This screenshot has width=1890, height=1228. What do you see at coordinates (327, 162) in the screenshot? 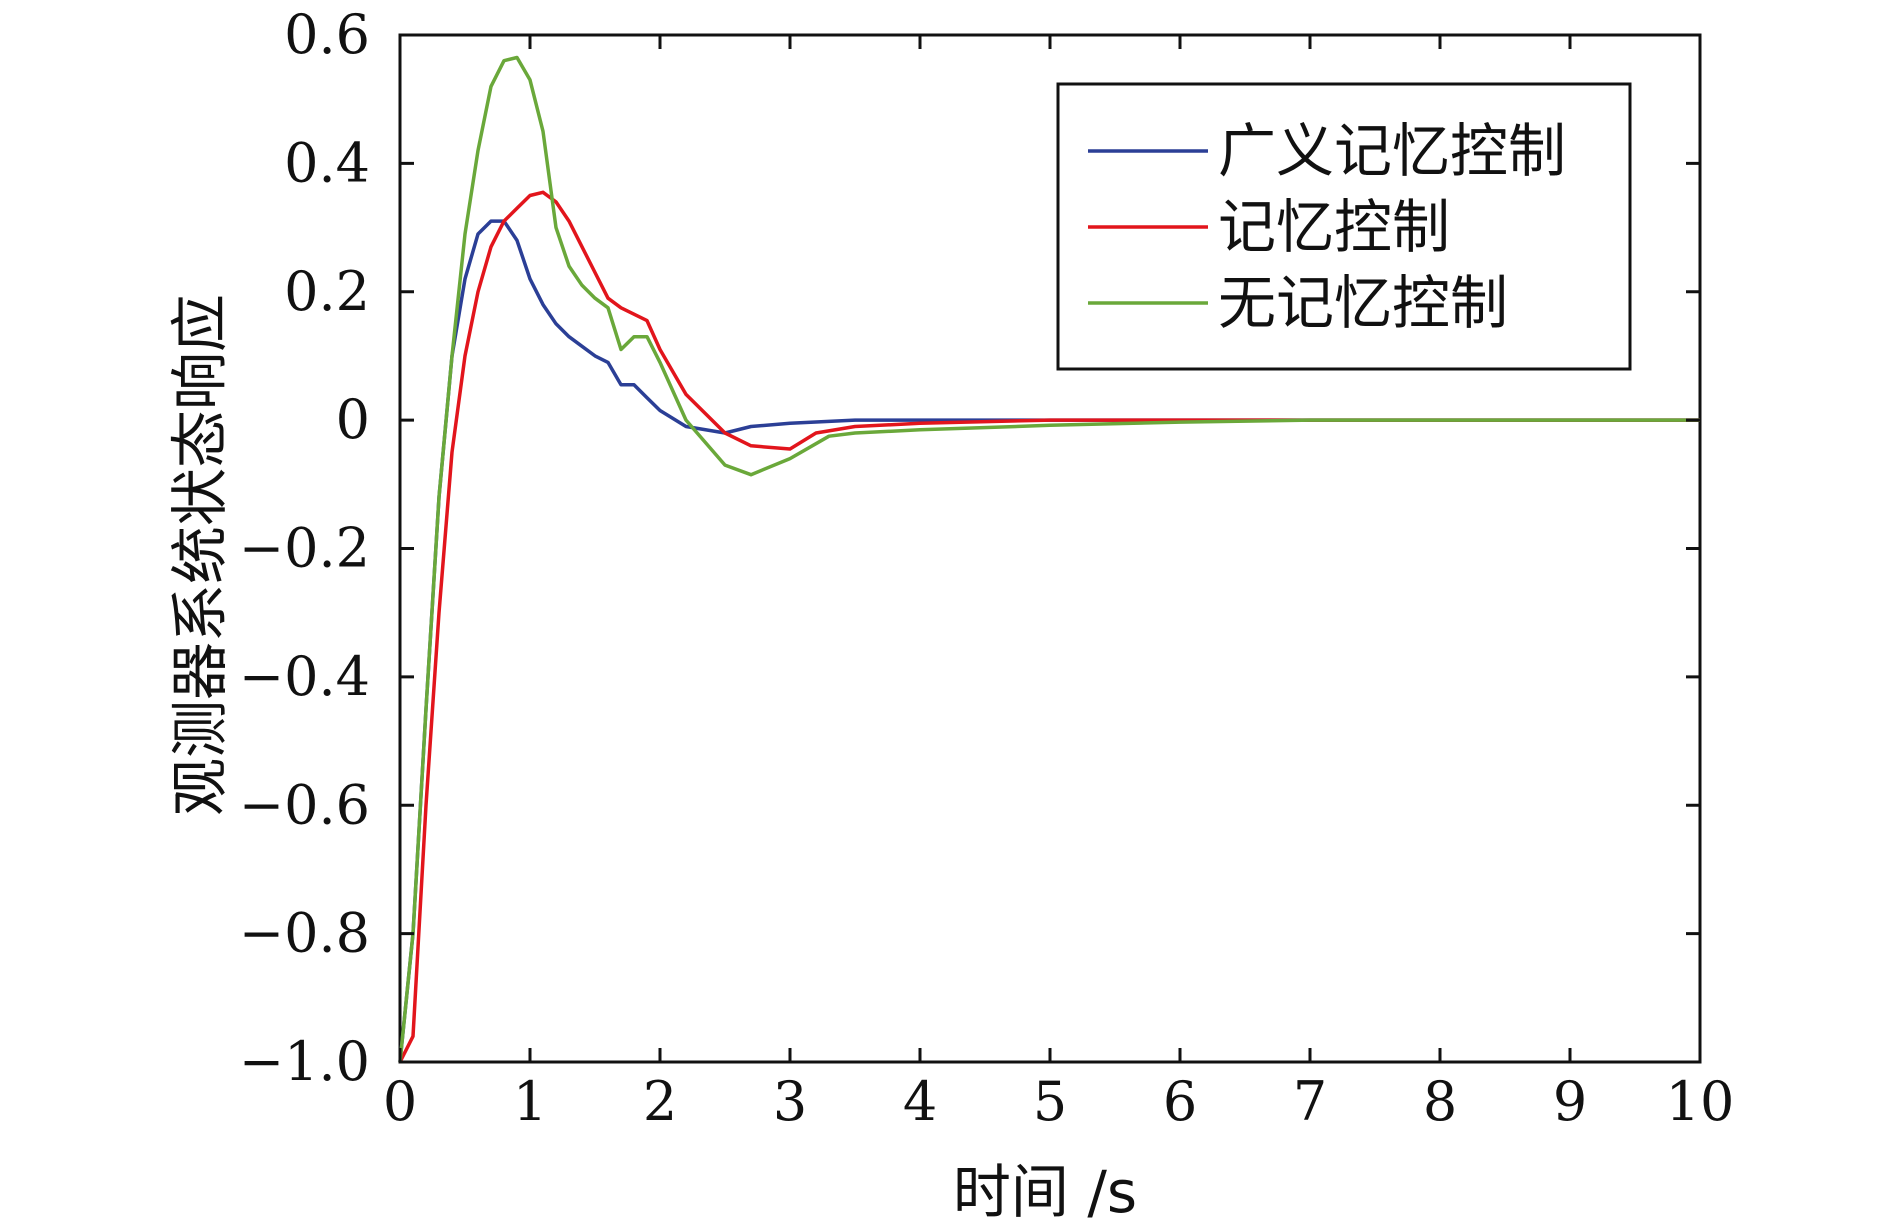
I see `y-tick-label: 0.4` at bounding box center [327, 162].